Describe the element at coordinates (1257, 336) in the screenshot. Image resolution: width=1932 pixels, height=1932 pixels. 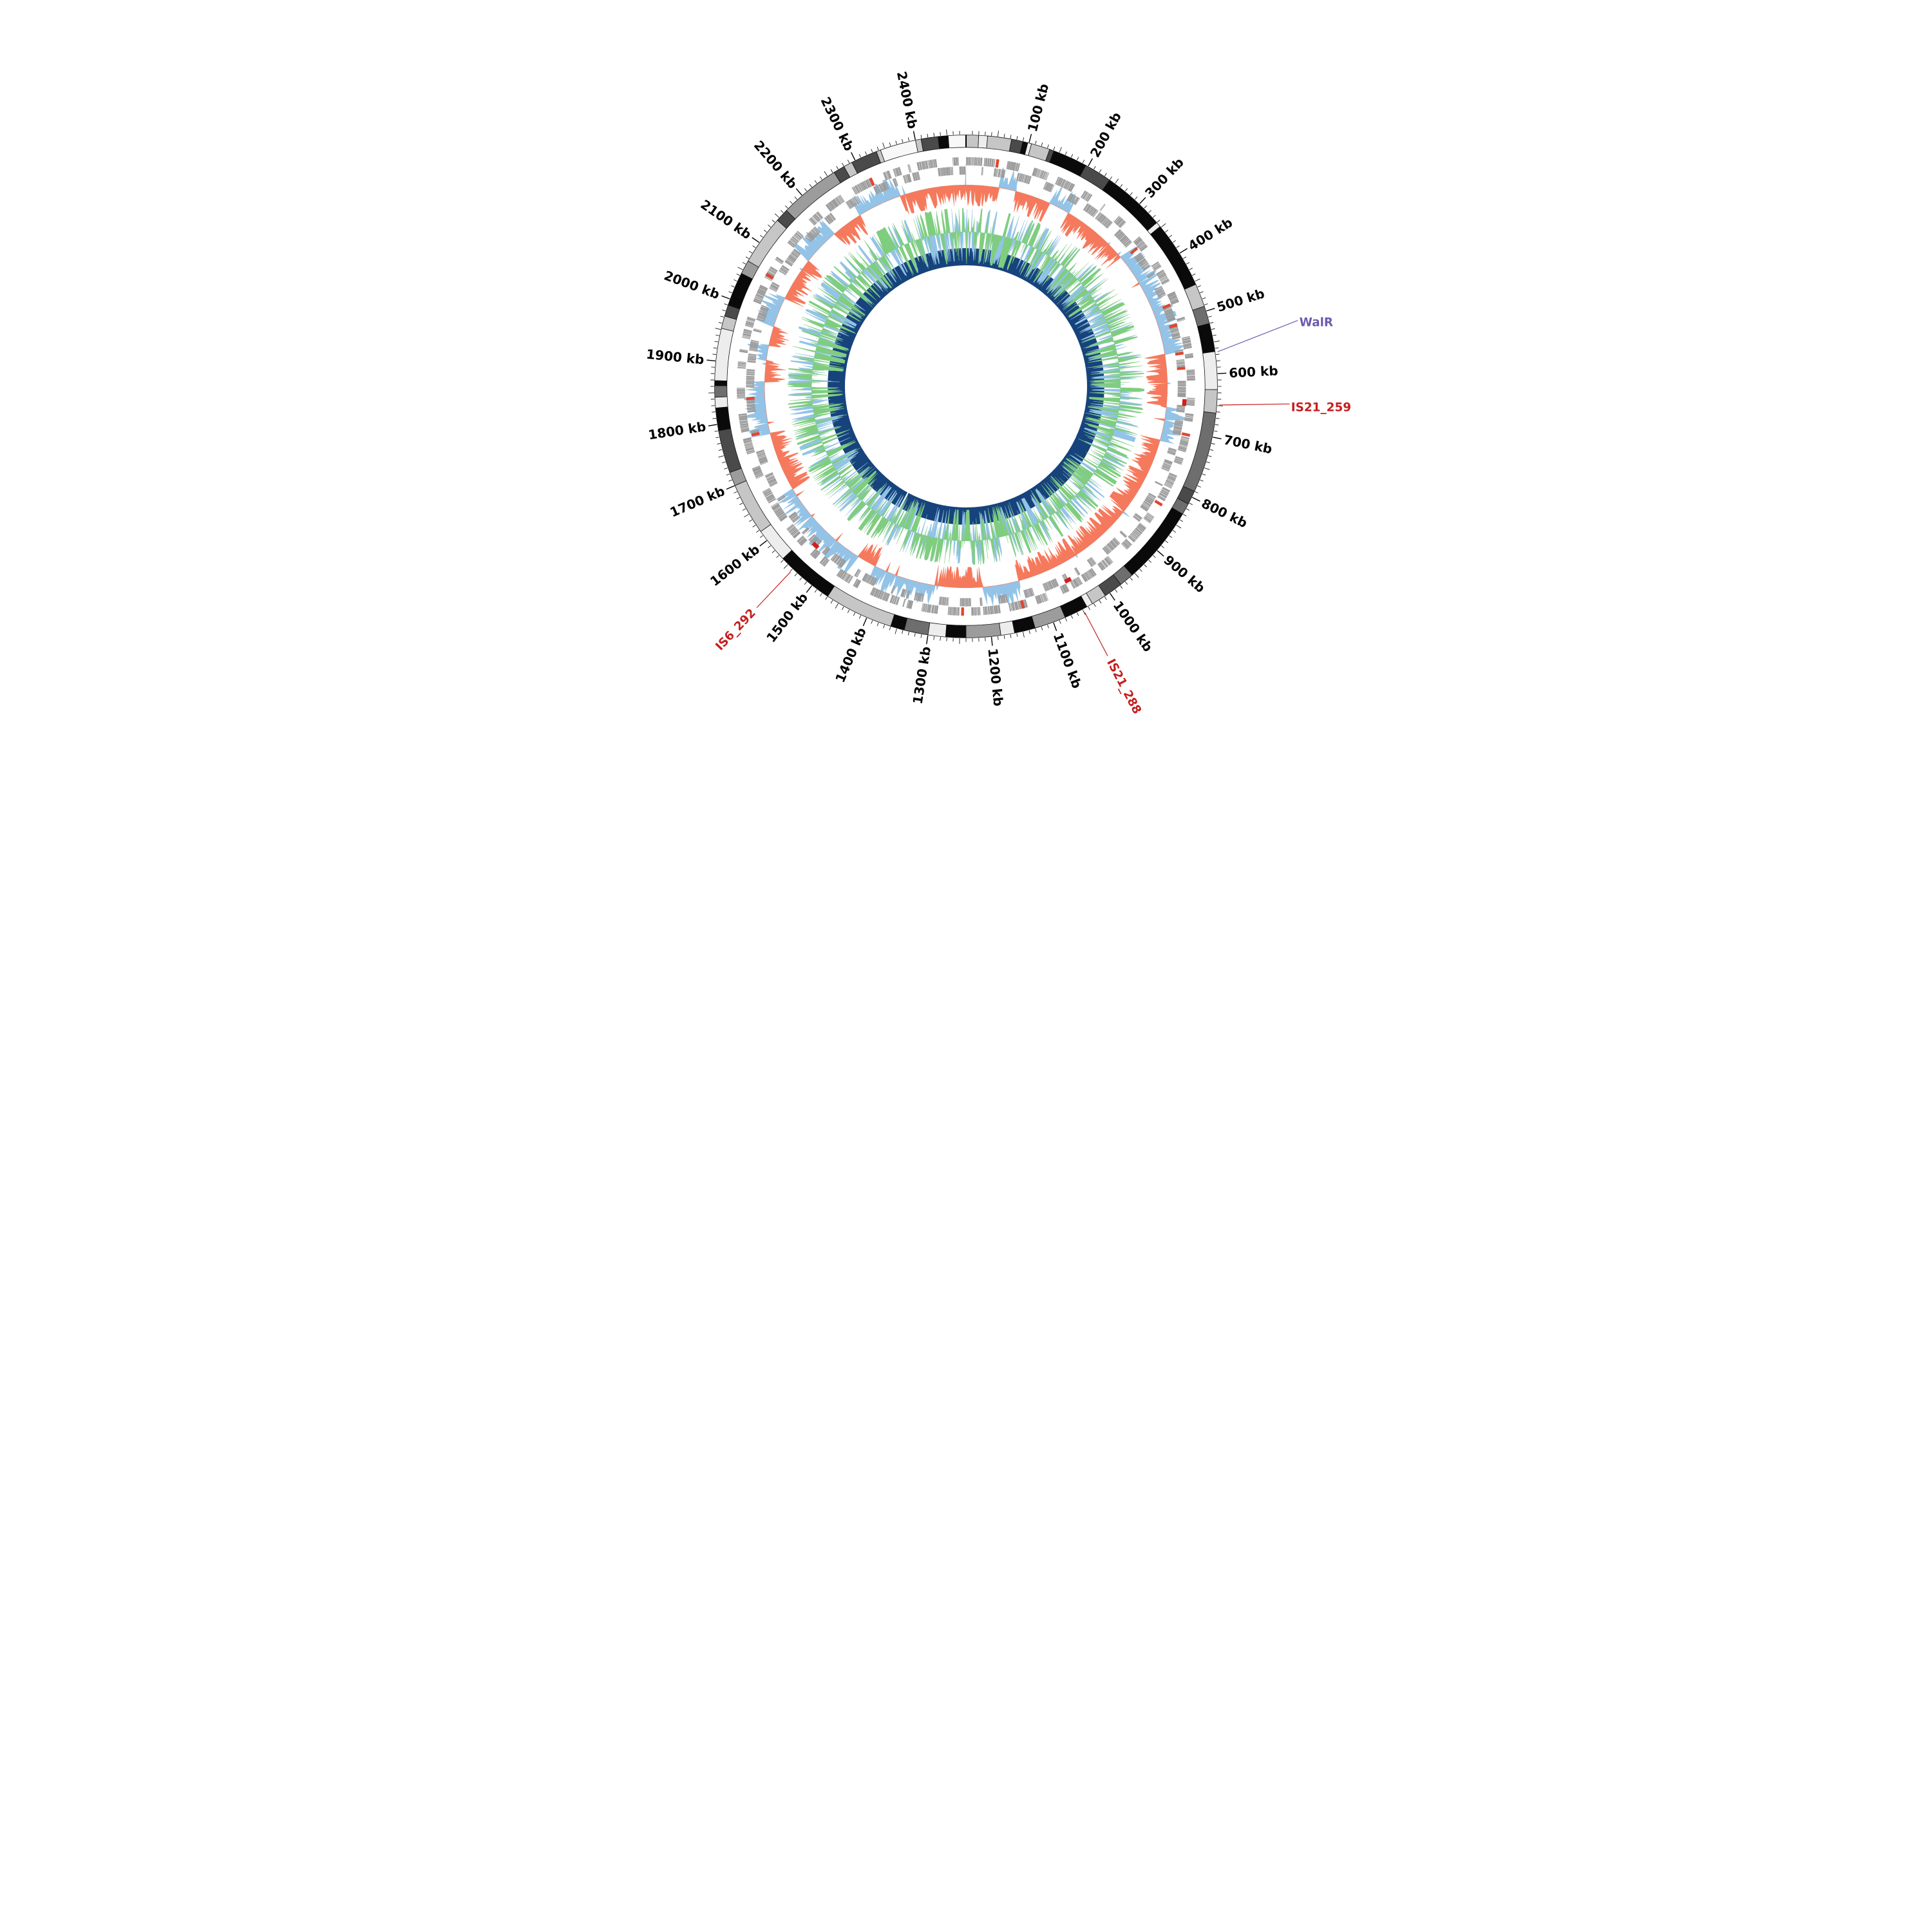
I see `annotation-line-walr` at that location.